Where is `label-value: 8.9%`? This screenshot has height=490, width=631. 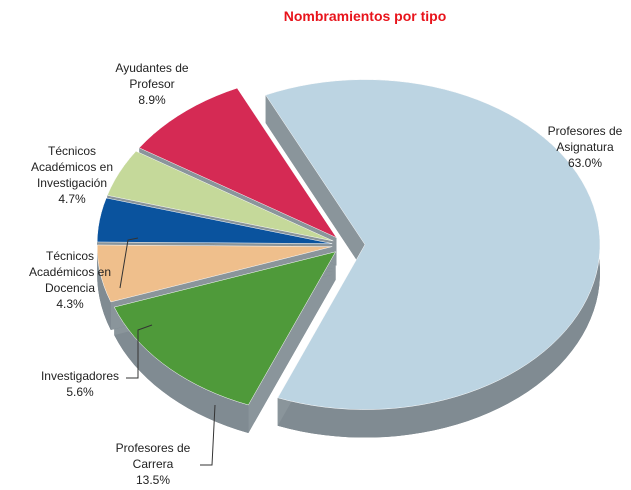
label-value: 8.9% is located at coordinates (152, 100).